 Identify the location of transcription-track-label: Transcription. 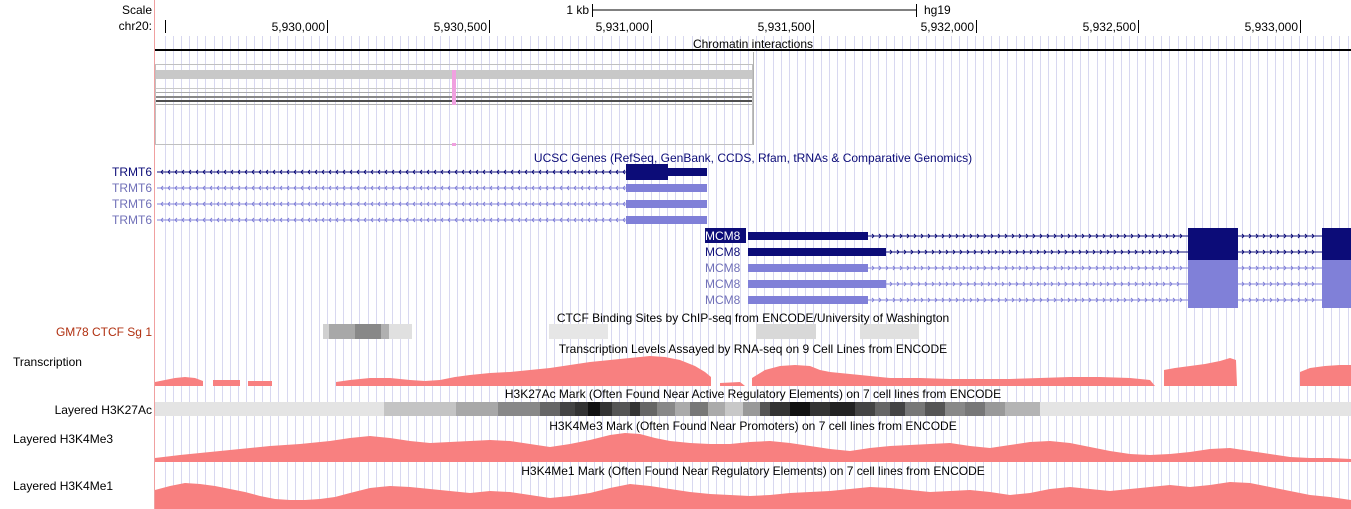
(47, 362).